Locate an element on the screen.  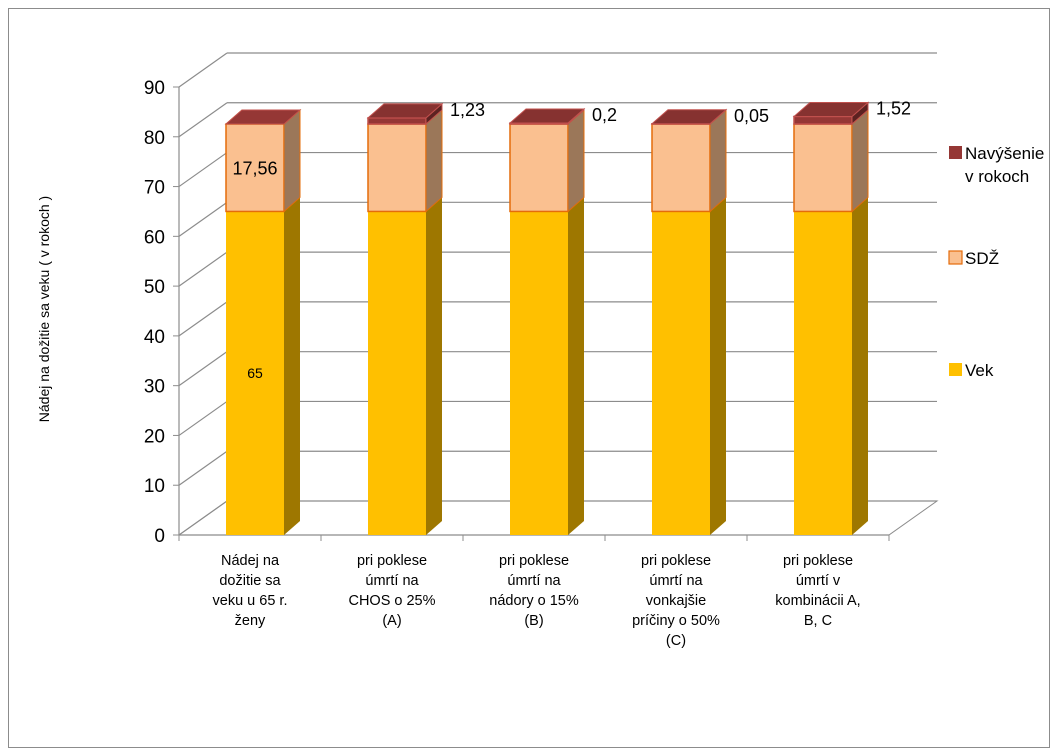
y-tick-label: 40 is located at coordinates (154, 337).